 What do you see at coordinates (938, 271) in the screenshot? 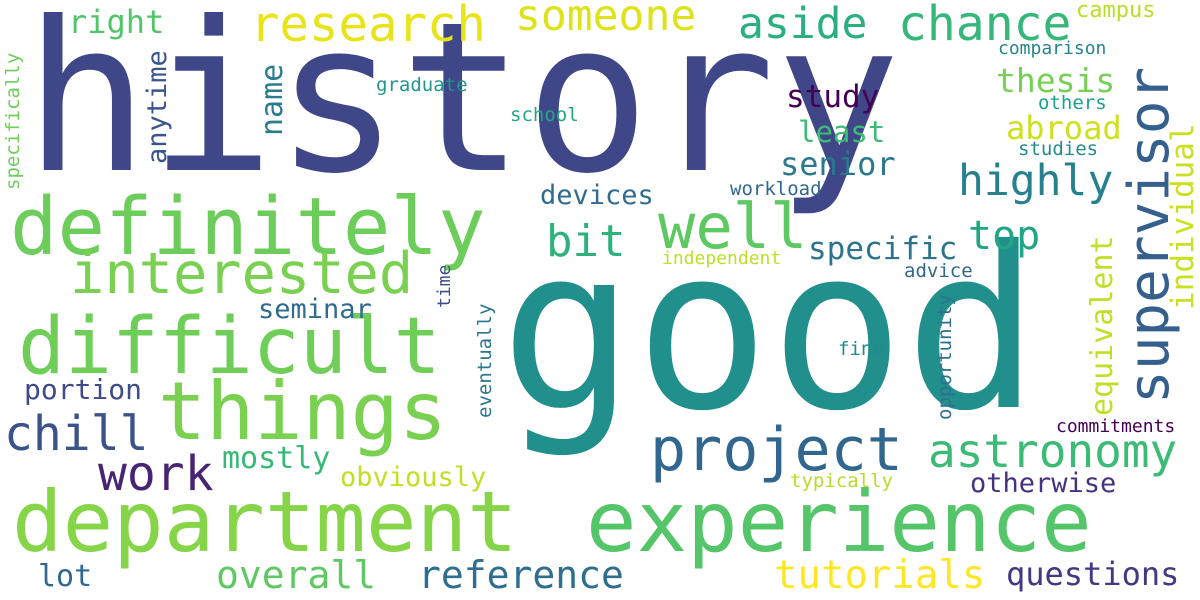
I see `word-advice: advice` at bounding box center [938, 271].